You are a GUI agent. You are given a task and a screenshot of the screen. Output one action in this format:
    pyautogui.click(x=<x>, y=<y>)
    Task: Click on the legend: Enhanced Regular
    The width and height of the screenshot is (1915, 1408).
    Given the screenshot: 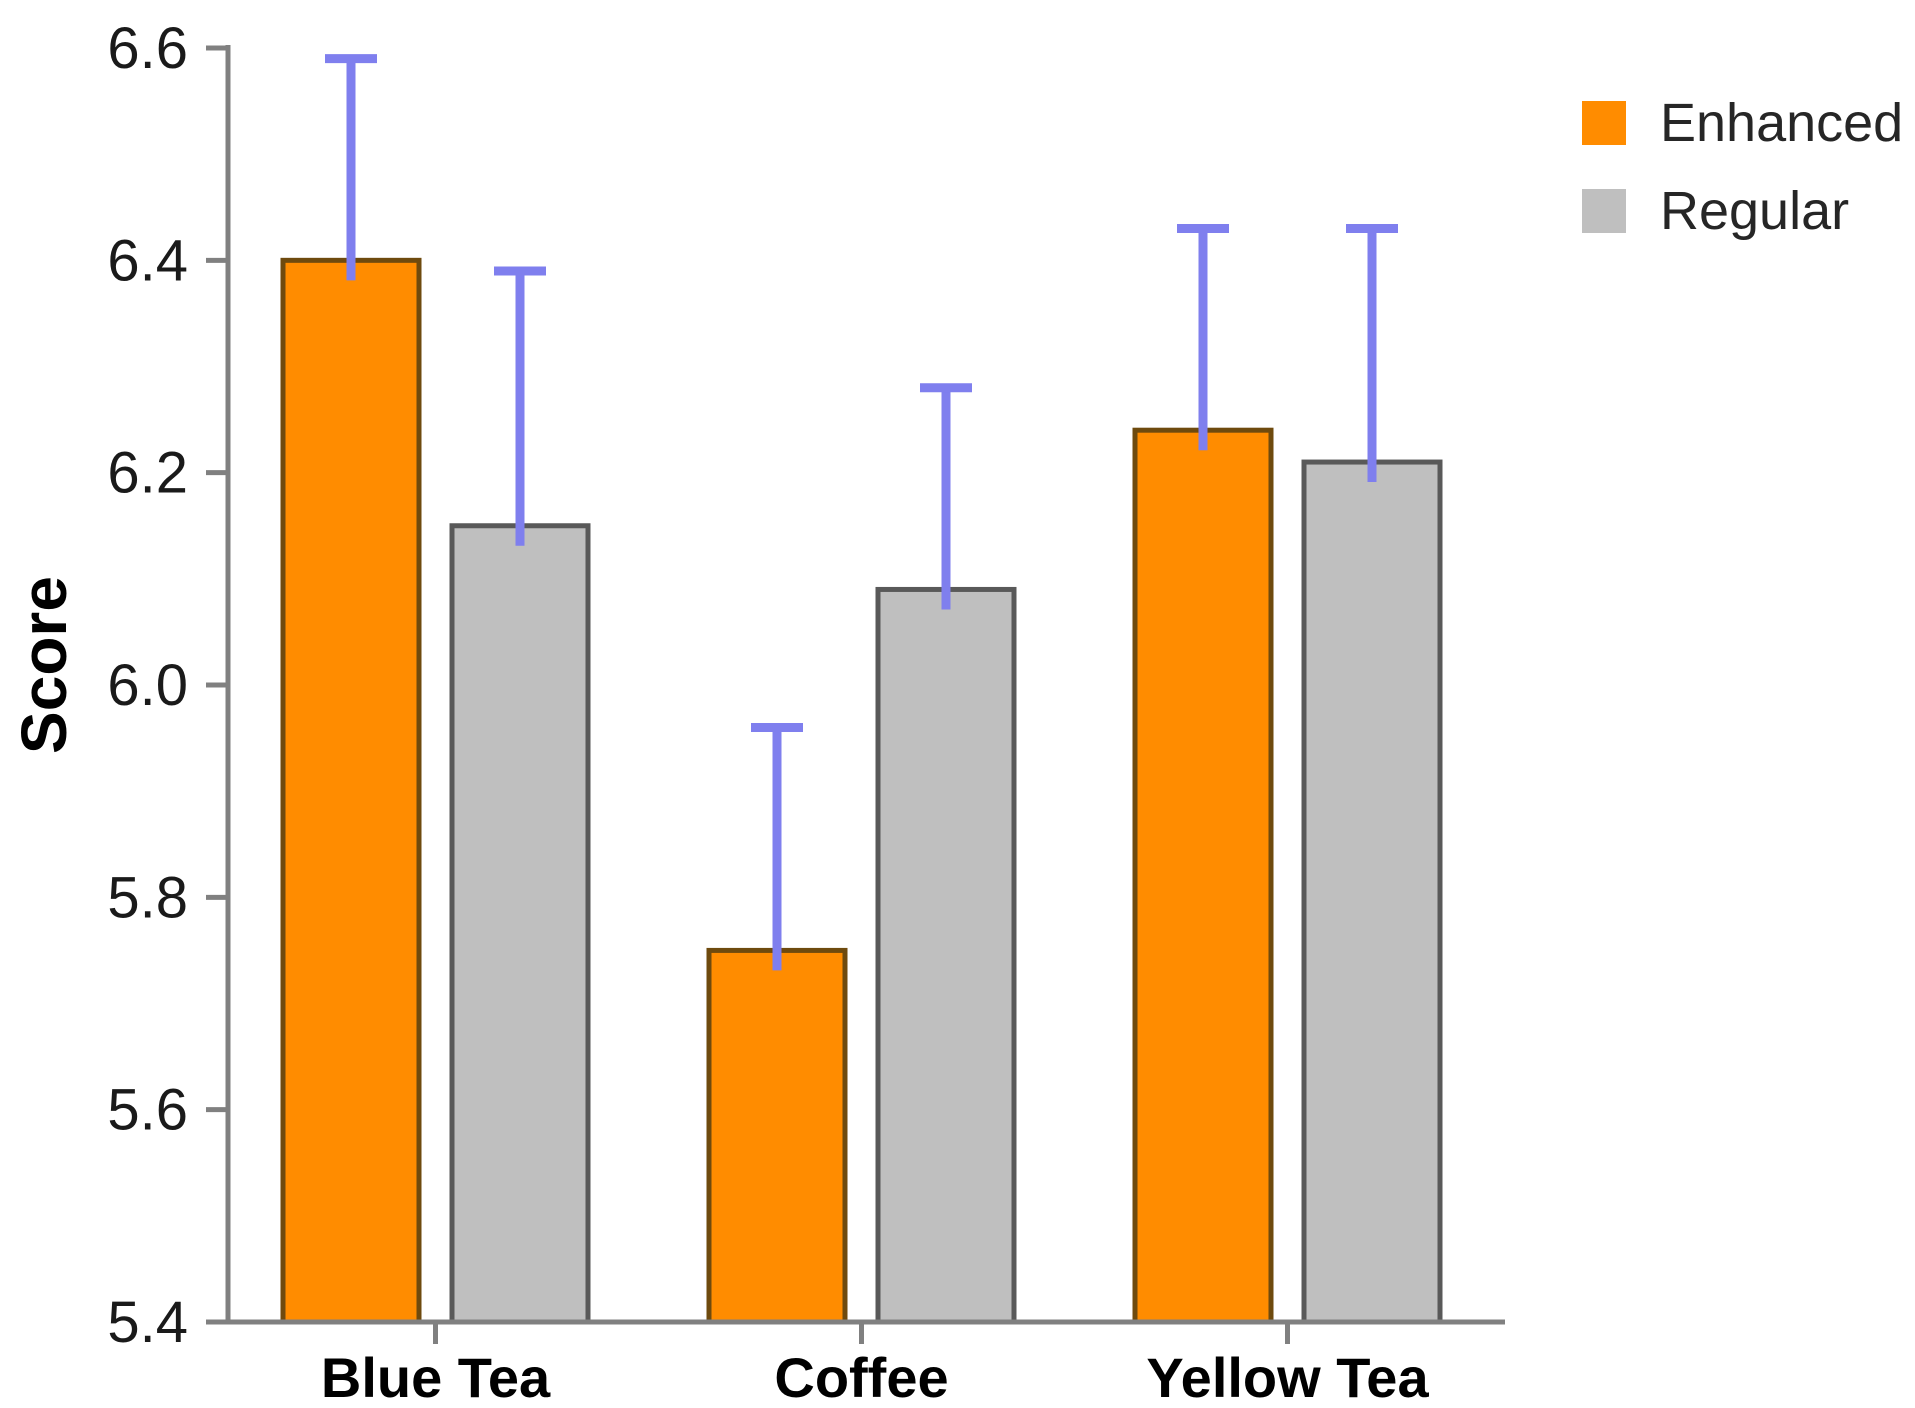 What is the action you would take?
    pyautogui.click(x=1742, y=167)
    